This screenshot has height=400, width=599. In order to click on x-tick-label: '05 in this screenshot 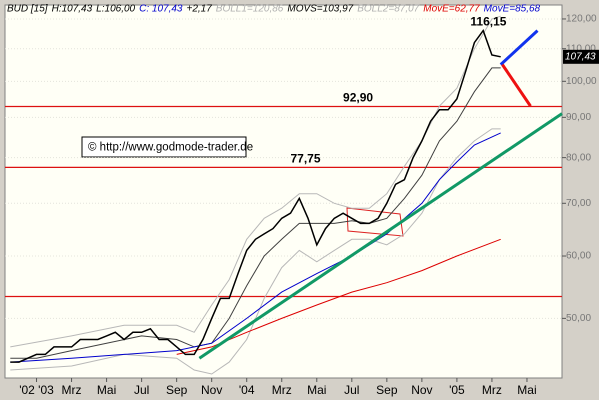, I will do `click(457, 390)`.